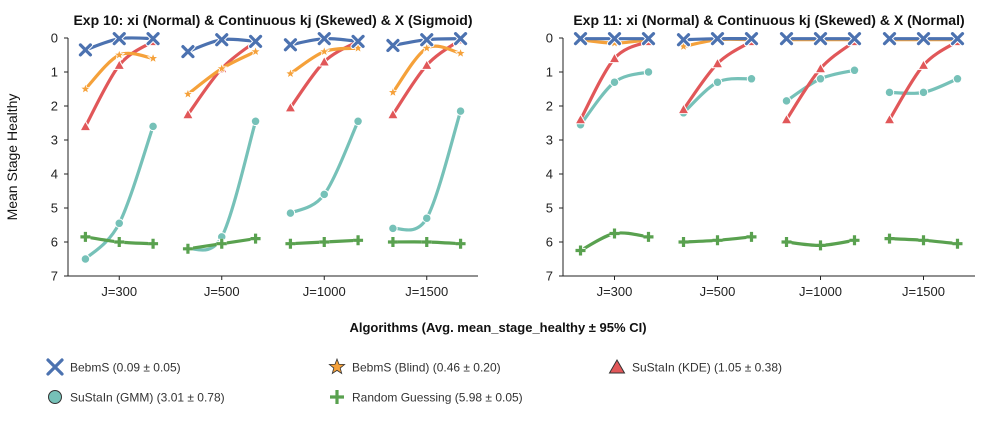 The width and height of the screenshot is (997, 446). I want to click on y-tick-label: 2, so click(54, 106).